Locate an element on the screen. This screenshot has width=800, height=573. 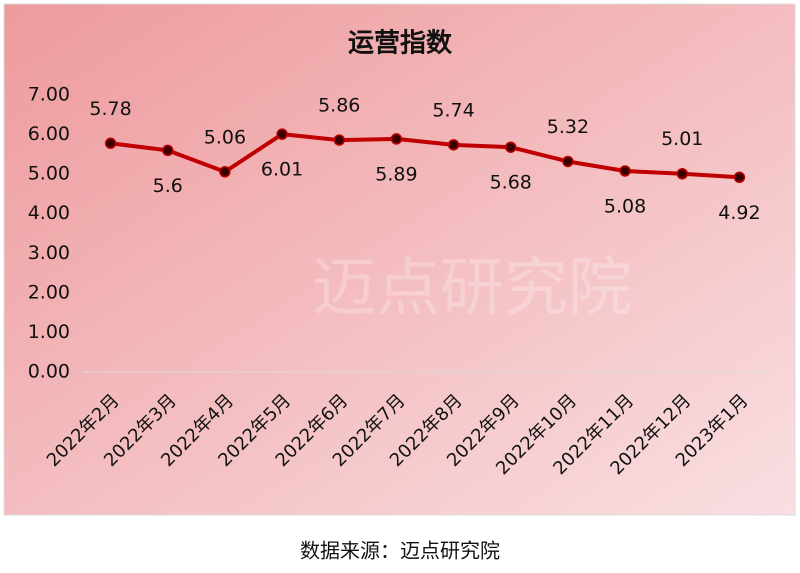
y-tick-label: 2.00 is located at coordinates (49, 292).